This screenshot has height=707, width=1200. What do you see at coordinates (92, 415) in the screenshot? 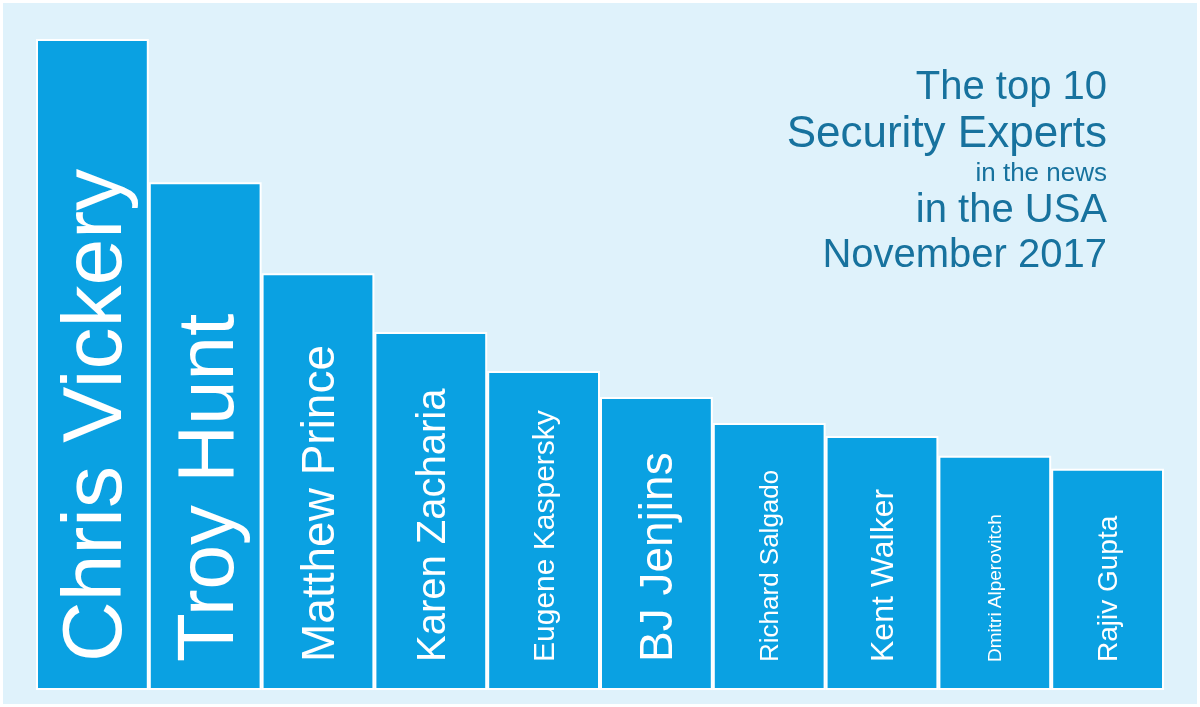
I see `x-tick-label: Chris Vickery` at bounding box center [92, 415].